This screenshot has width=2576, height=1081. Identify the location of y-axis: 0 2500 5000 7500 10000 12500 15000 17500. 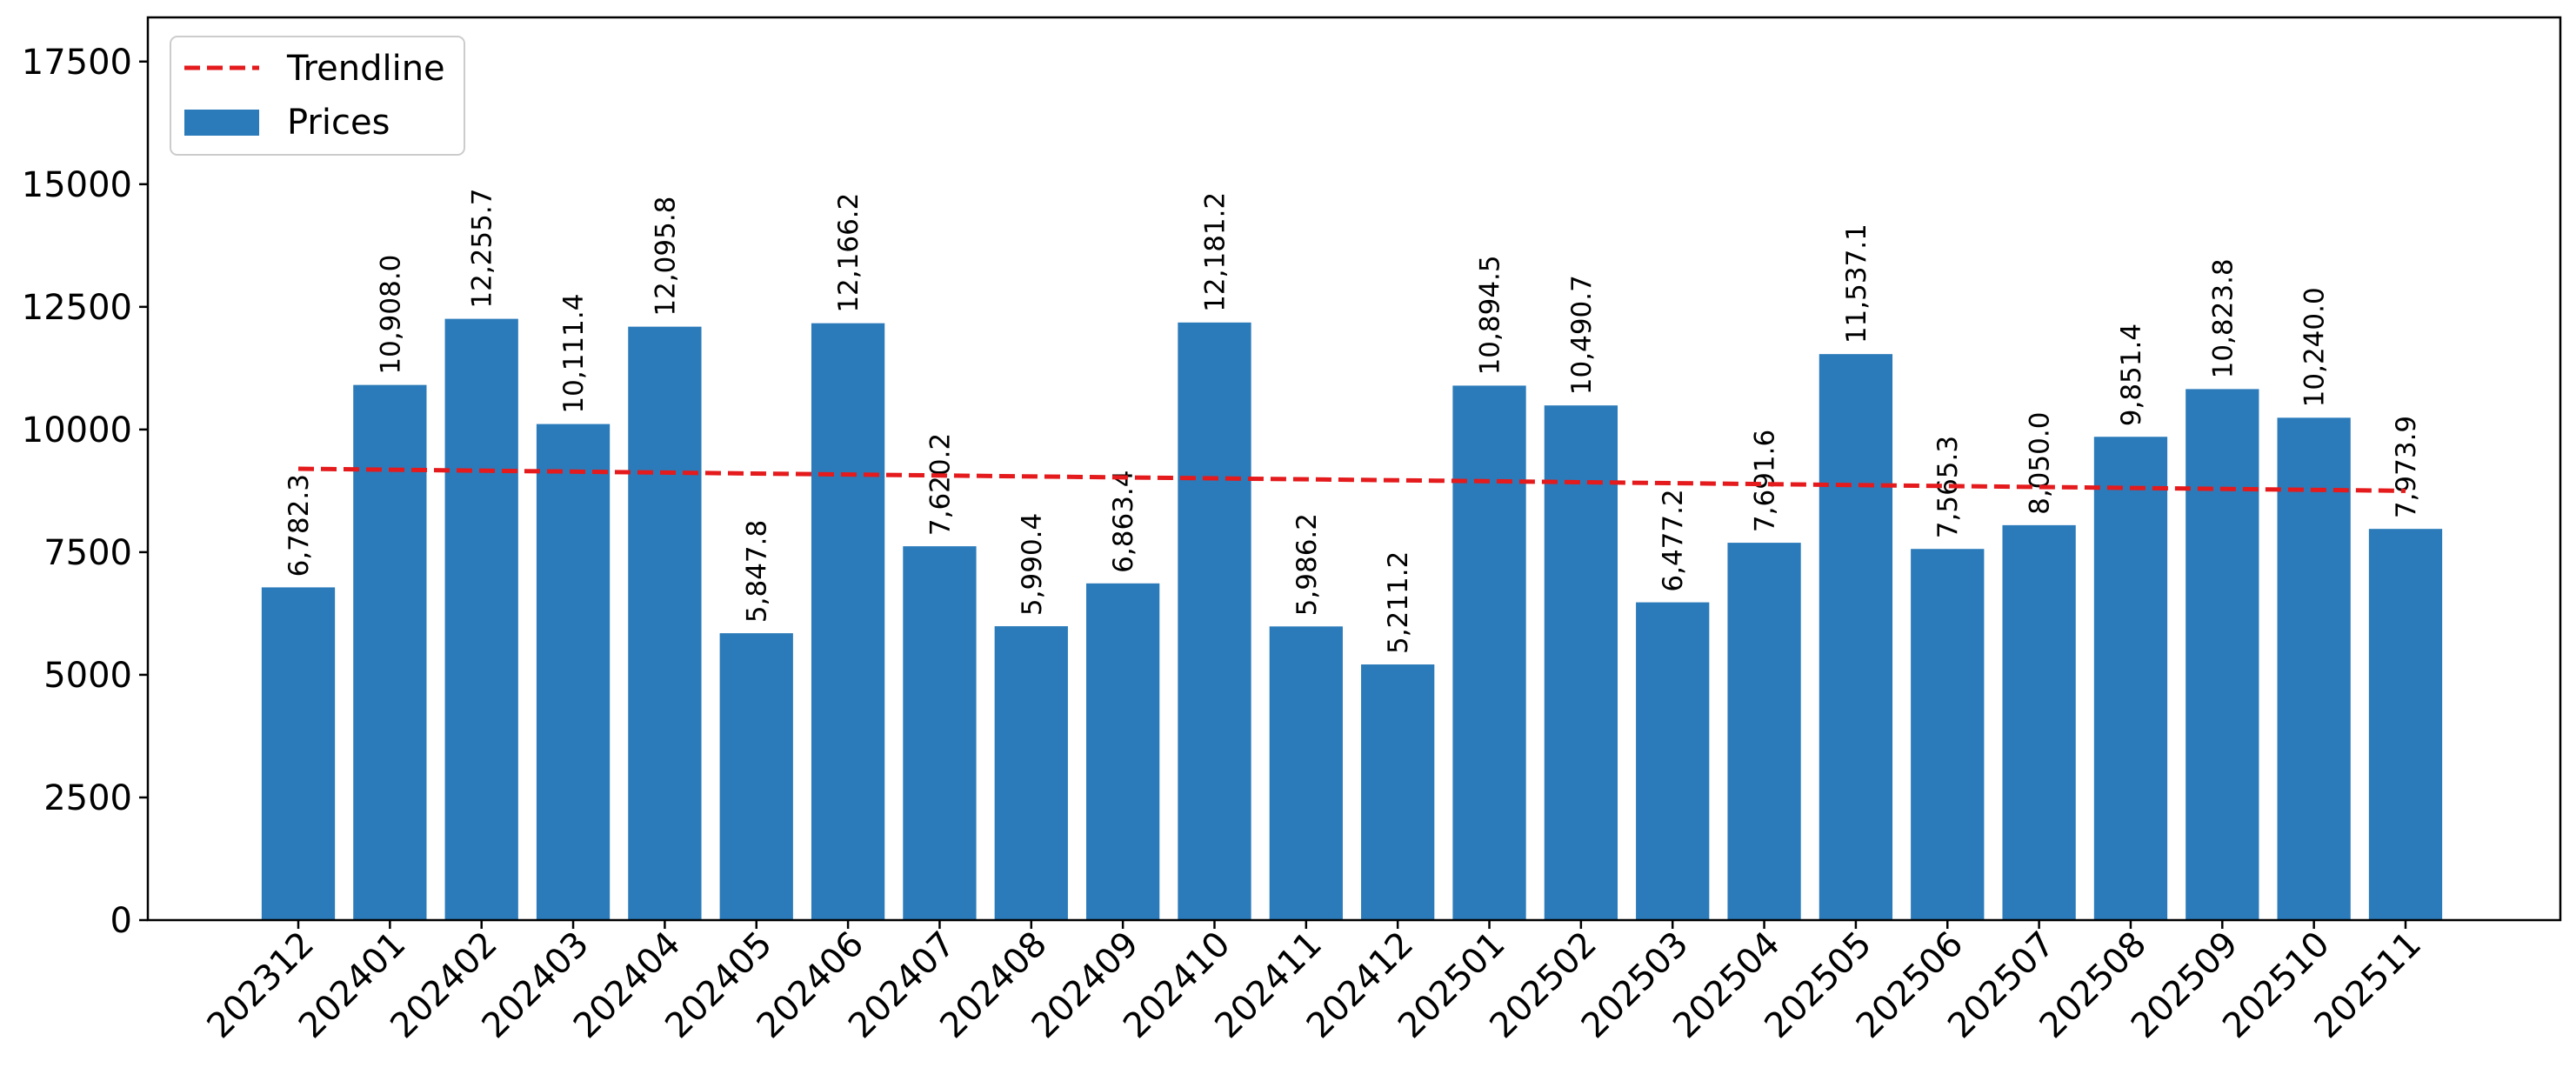
(85, 492).